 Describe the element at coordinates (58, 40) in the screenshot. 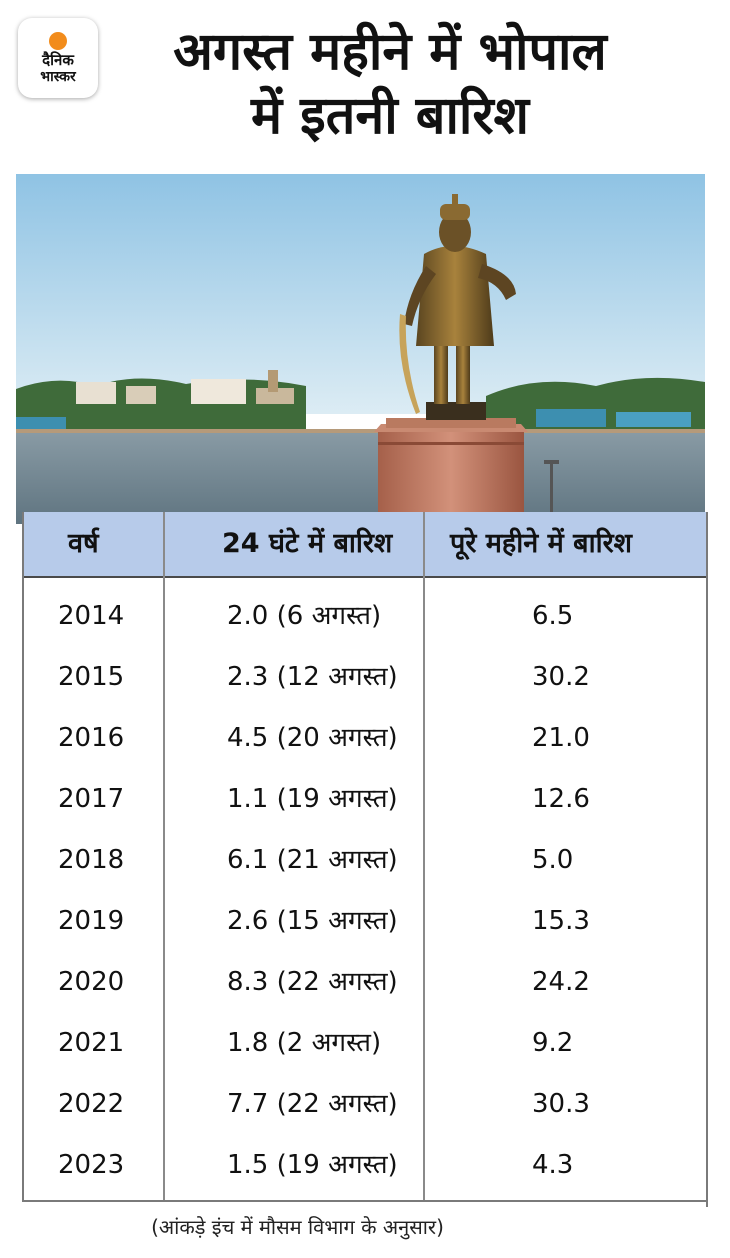

I see `sun-icon` at that location.